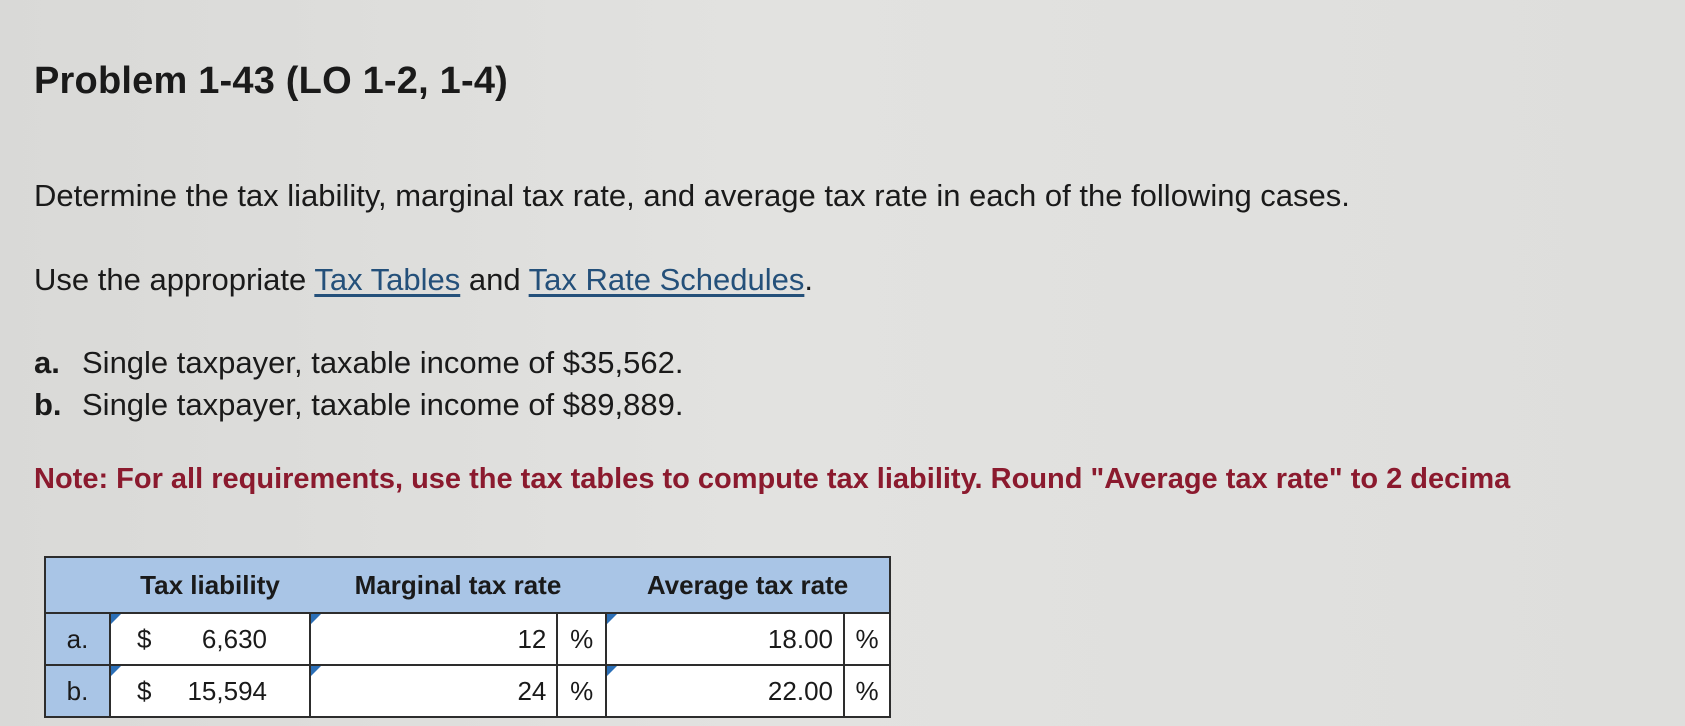 This screenshot has height=726, width=1685. What do you see at coordinates (433, 691) in the screenshot?
I see `marginal-rate-input: 24` at bounding box center [433, 691].